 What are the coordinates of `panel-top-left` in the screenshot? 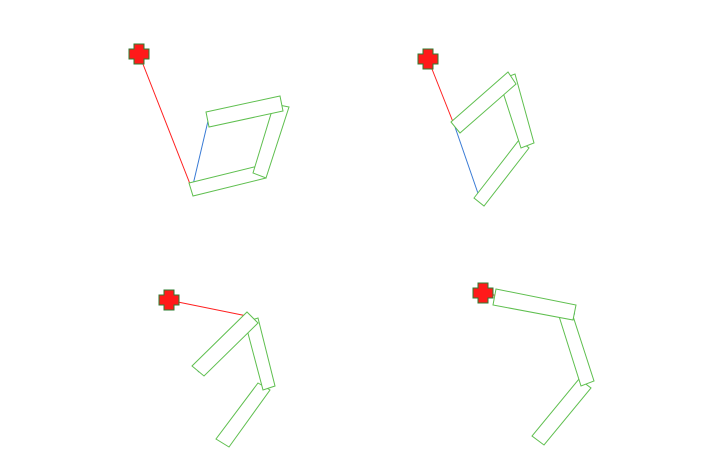 It's located at (209, 120).